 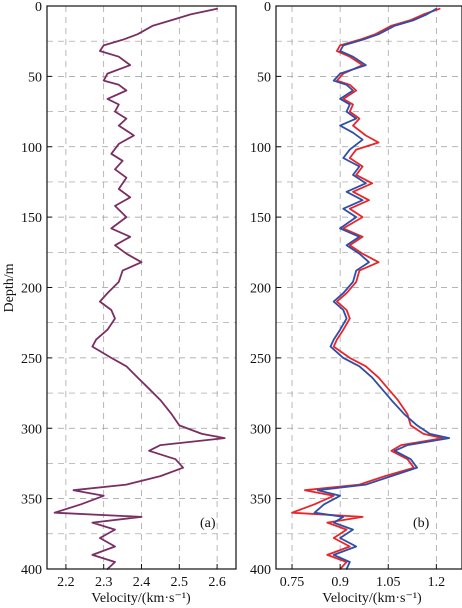 What do you see at coordinates (31, 289) in the screenshot?
I see `panel-a-y-tick-label: 200` at bounding box center [31, 289].